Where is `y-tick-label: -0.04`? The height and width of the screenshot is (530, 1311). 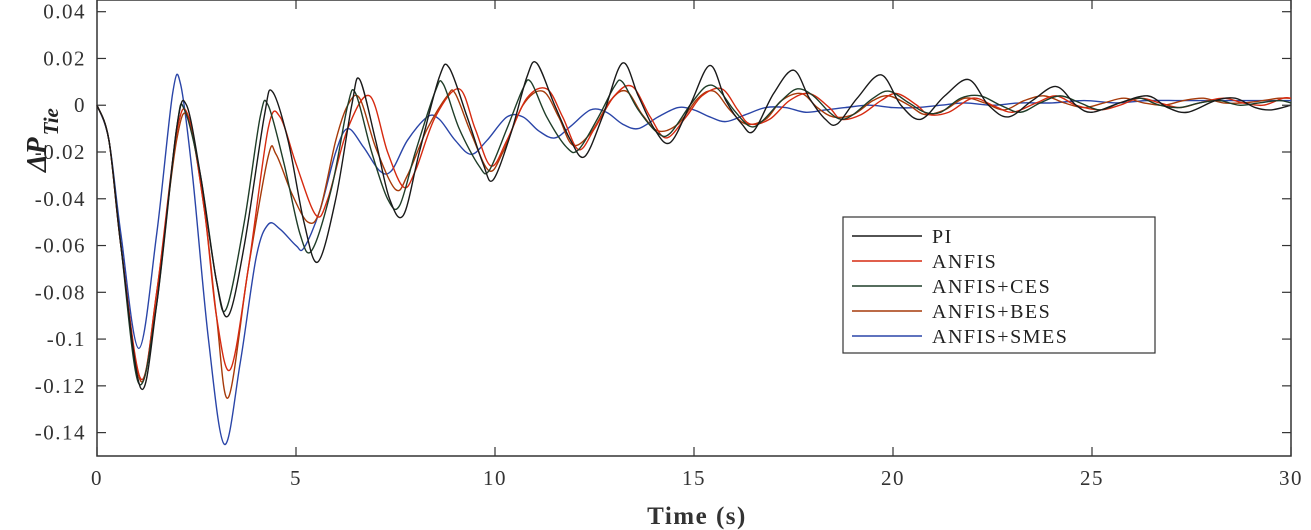
y-tick-label: -0.04 is located at coordinates (60, 199).